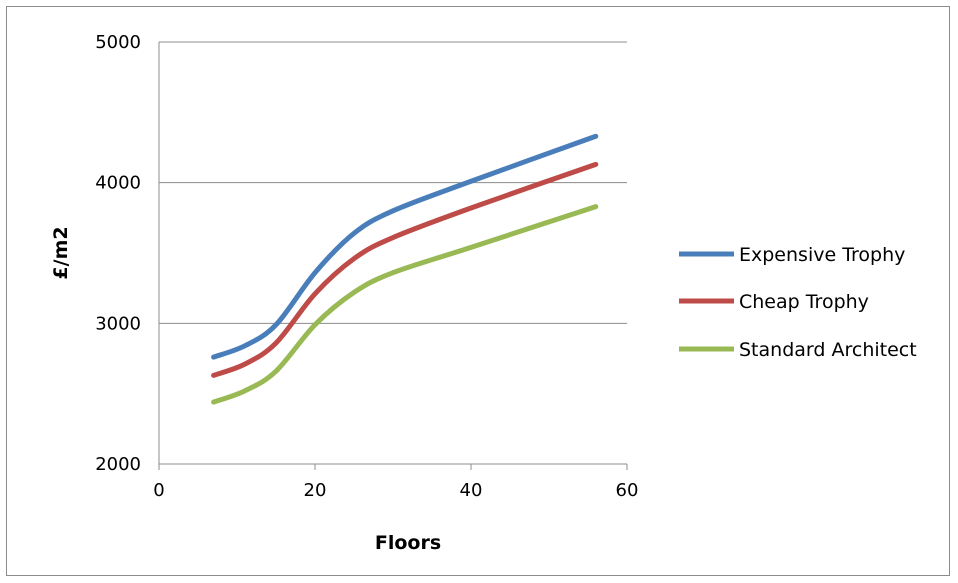 The width and height of the screenshot is (958, 583). I want to click on y-axis-title: £/m2, so click(61, 252).